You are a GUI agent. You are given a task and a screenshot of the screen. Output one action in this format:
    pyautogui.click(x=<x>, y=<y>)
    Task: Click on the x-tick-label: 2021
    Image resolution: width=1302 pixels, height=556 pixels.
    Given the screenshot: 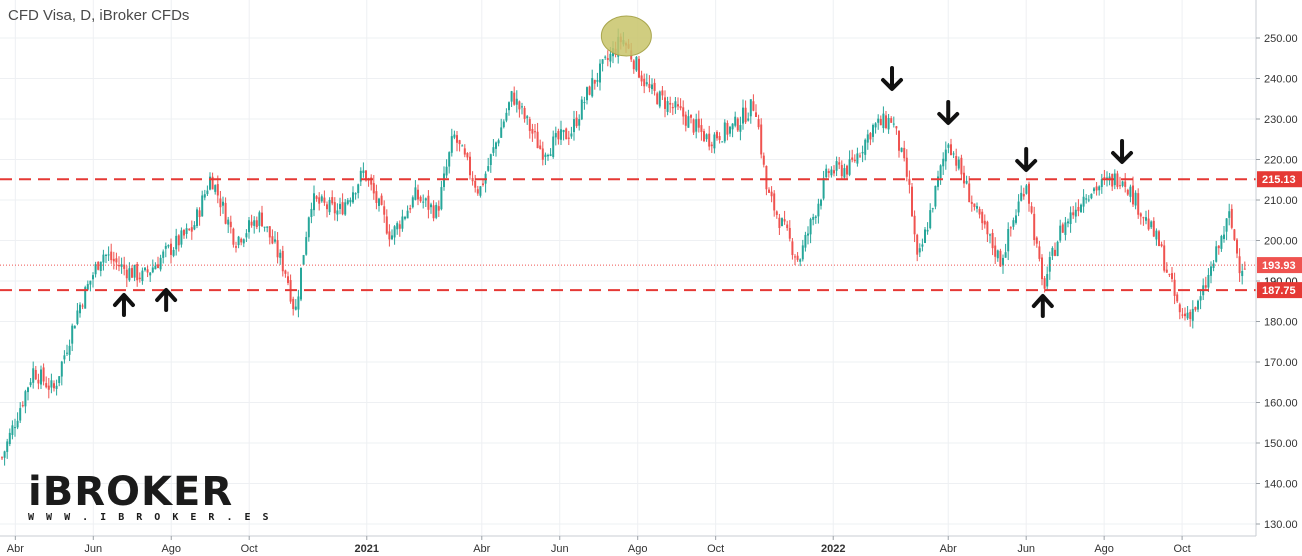 What is the action you would take?
    pyautogui.click(x=367, y=549)
    